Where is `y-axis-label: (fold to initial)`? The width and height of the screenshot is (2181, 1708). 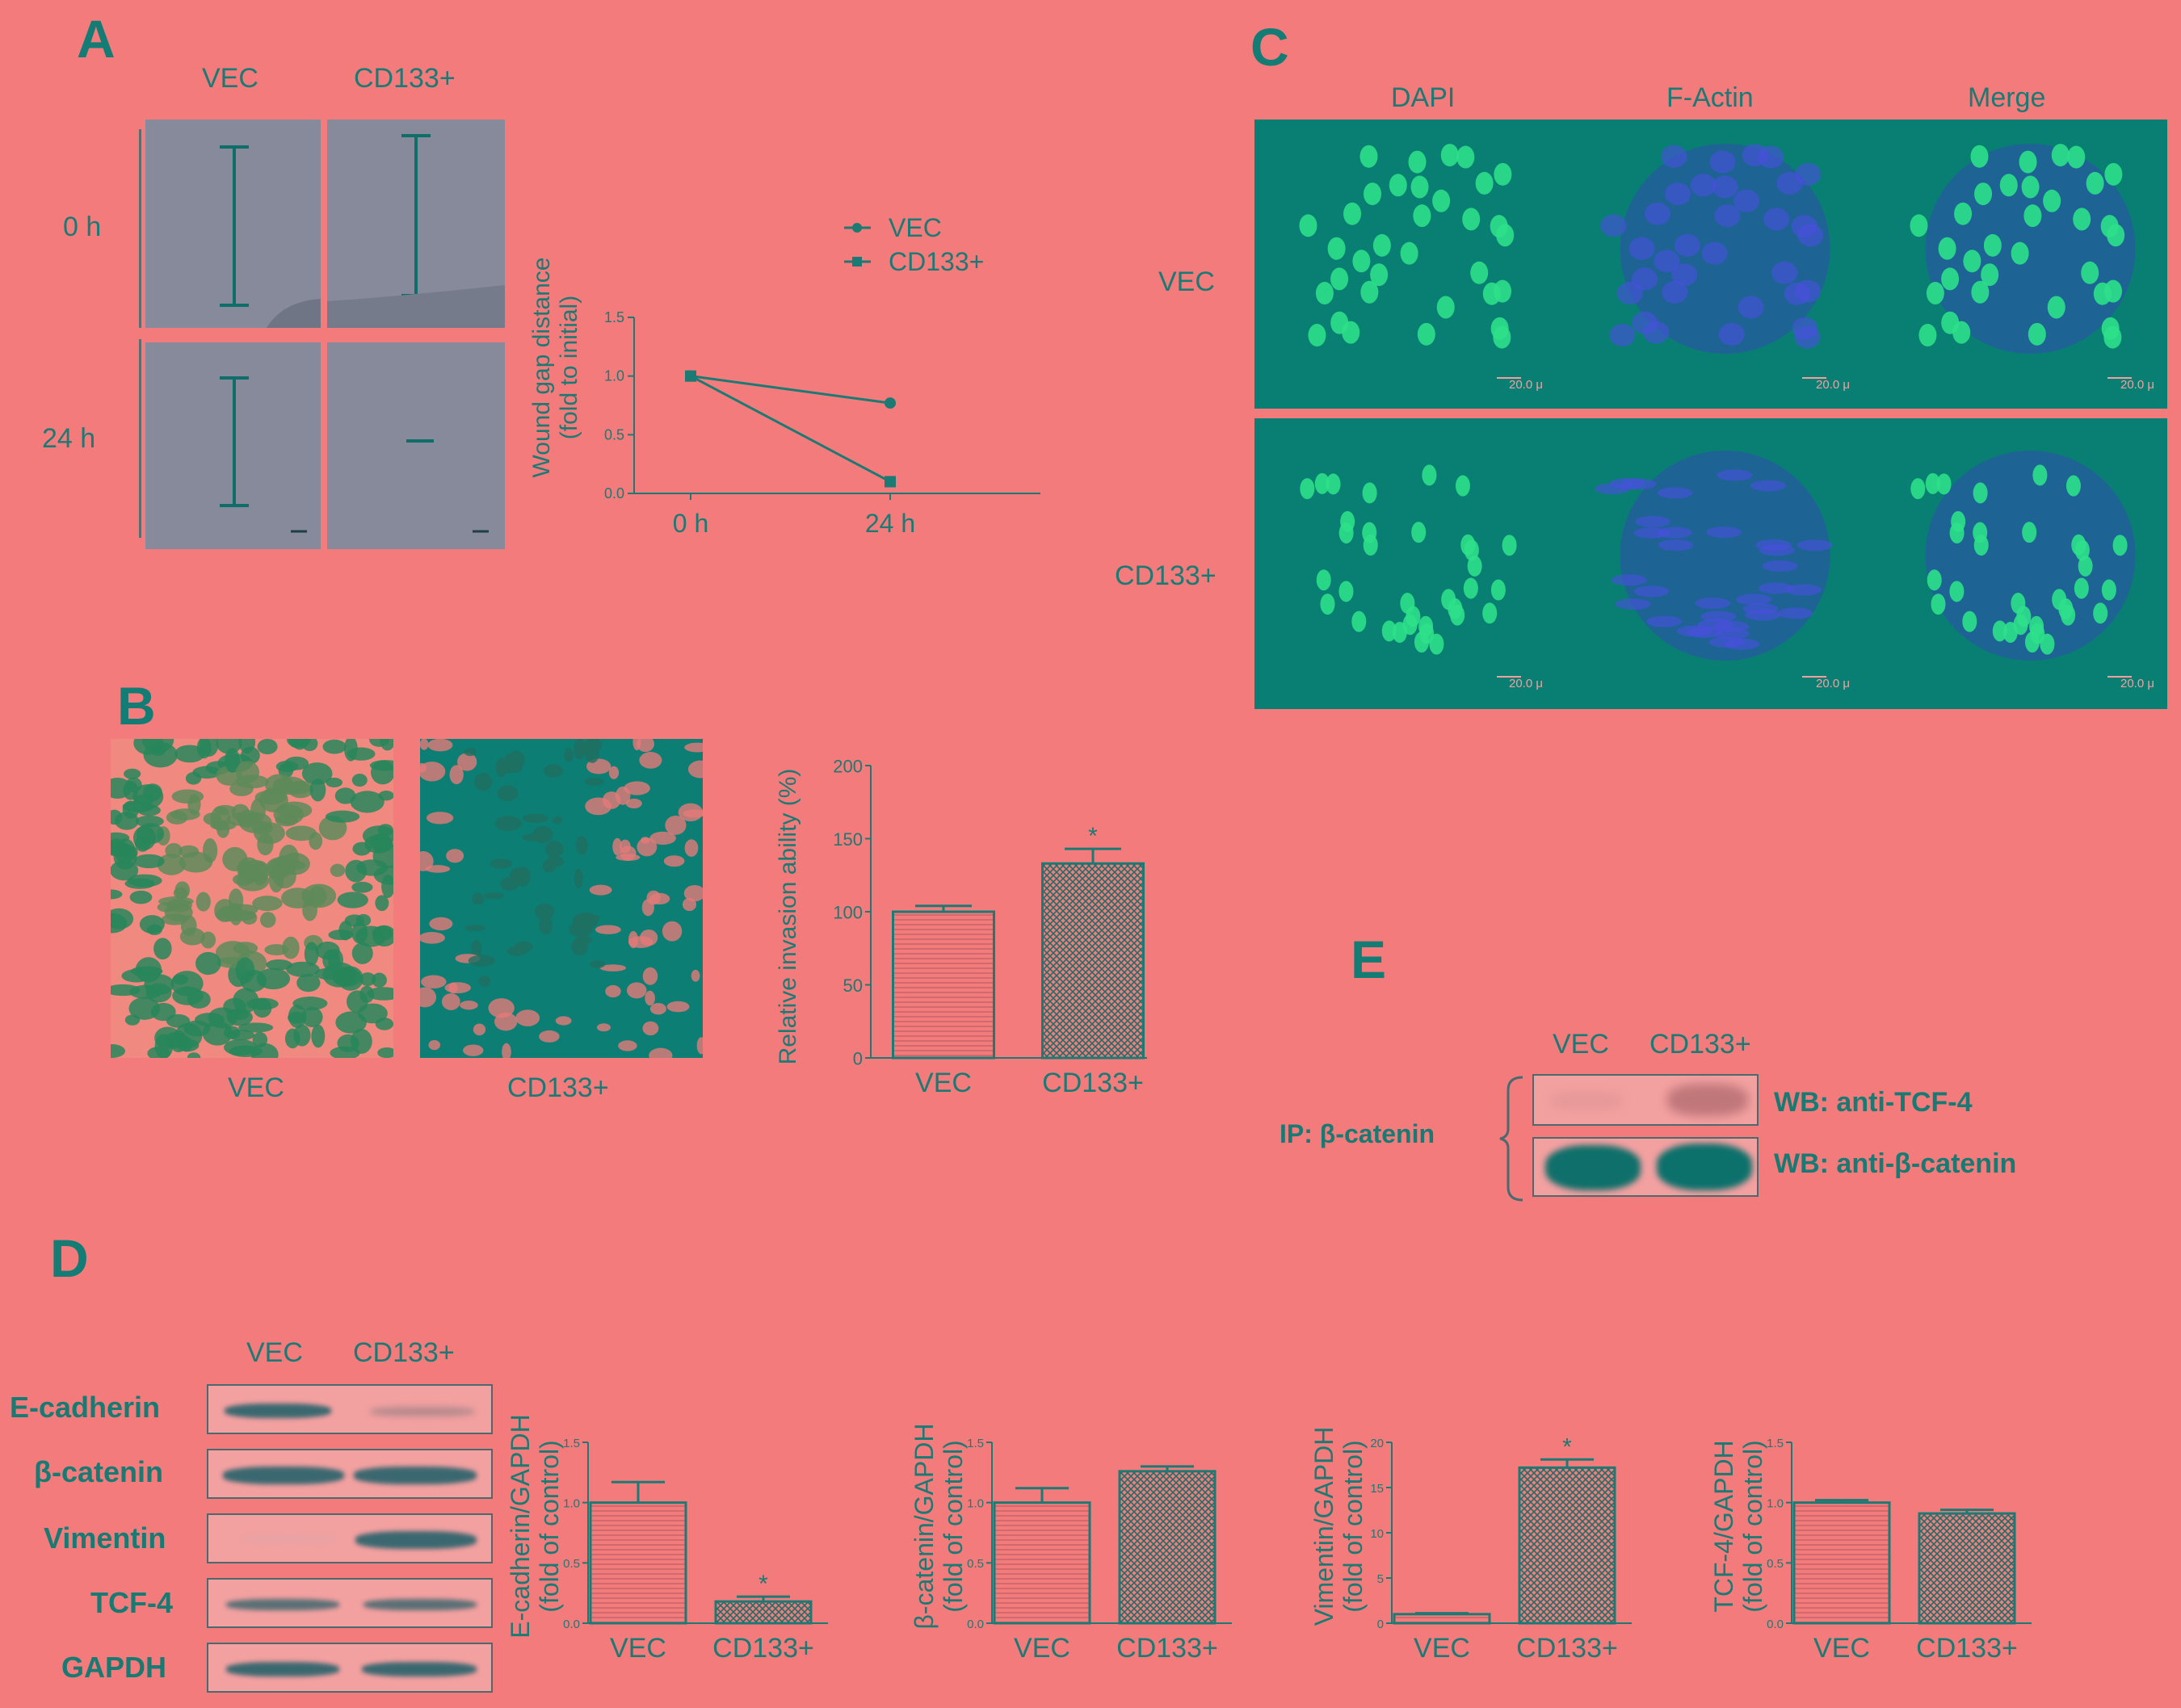
y-axis-label: (fold to initial) is located at coordinates (569, 368).